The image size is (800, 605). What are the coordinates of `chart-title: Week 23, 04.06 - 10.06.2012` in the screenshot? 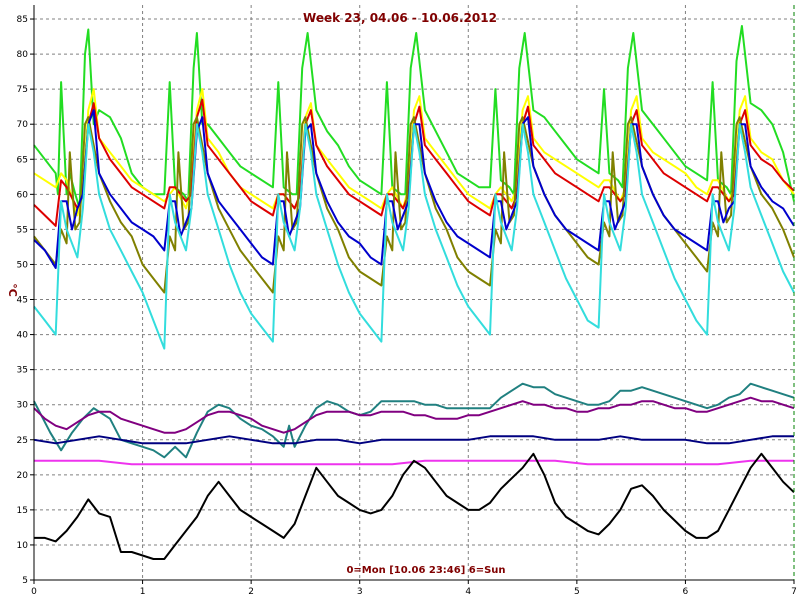 It's located at (400, 18).